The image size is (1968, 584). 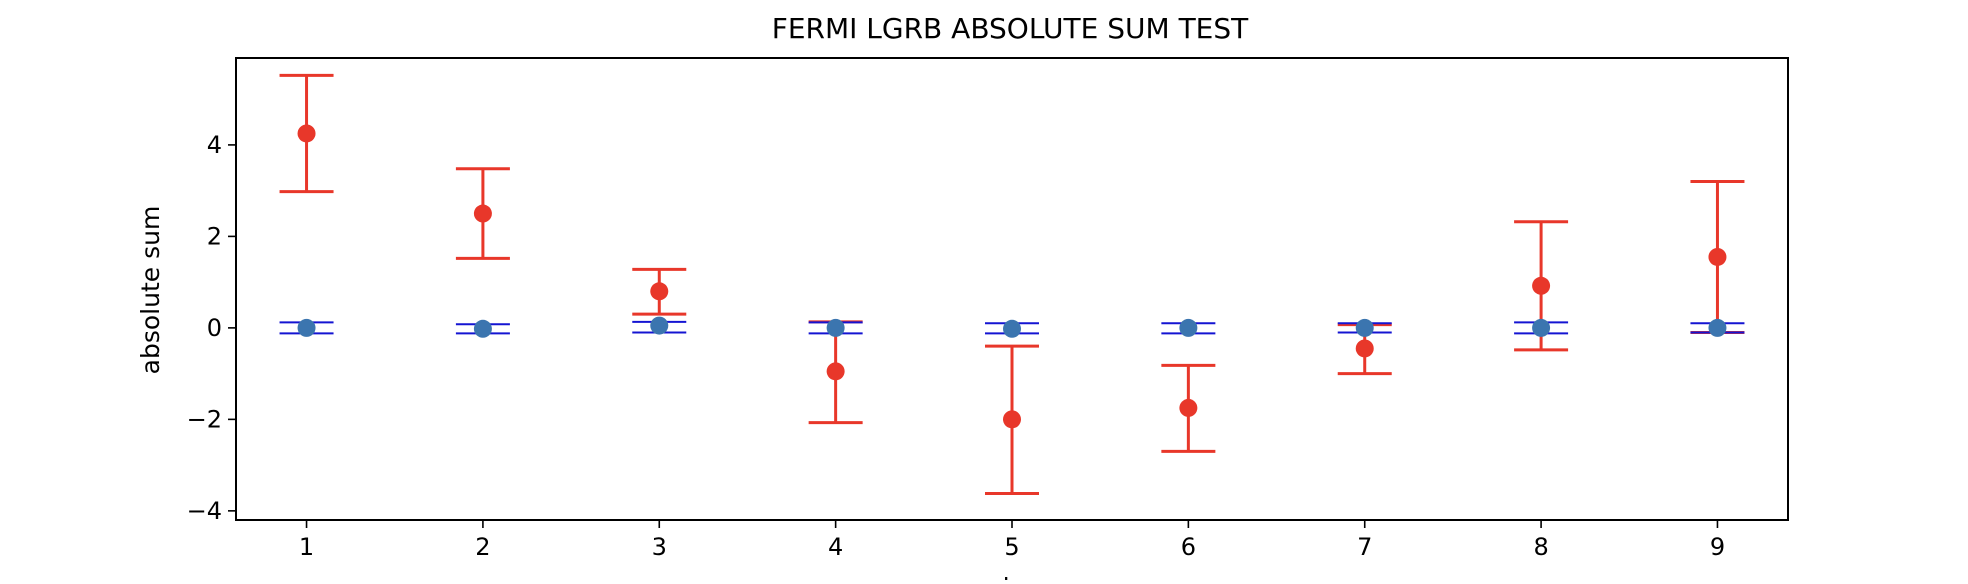 What do you see at coordinates (306, 547) in the screenshot?
I see `x-tick-label: 1` at bounding box center [306, 547].